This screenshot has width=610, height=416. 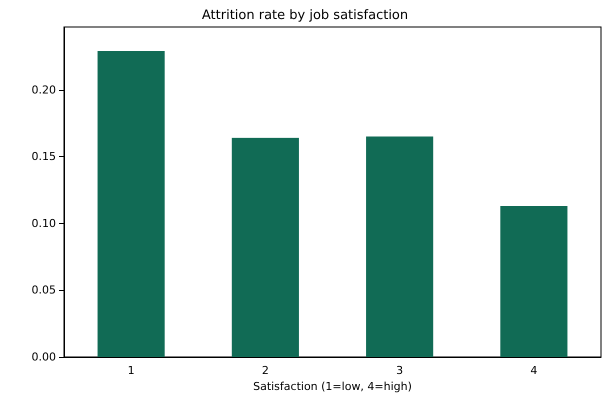 I want to click on y-tick-label: 0.15, so click(x=44, y=157).